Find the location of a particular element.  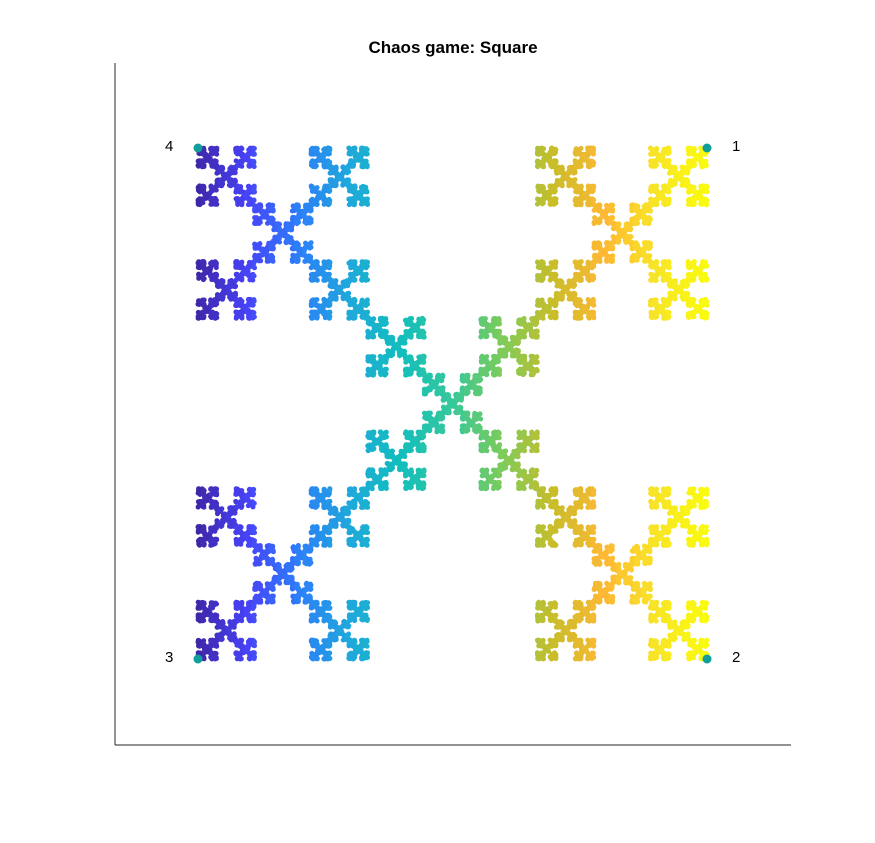

vertex-label-1: 1 is located at coordinates (736, 146).